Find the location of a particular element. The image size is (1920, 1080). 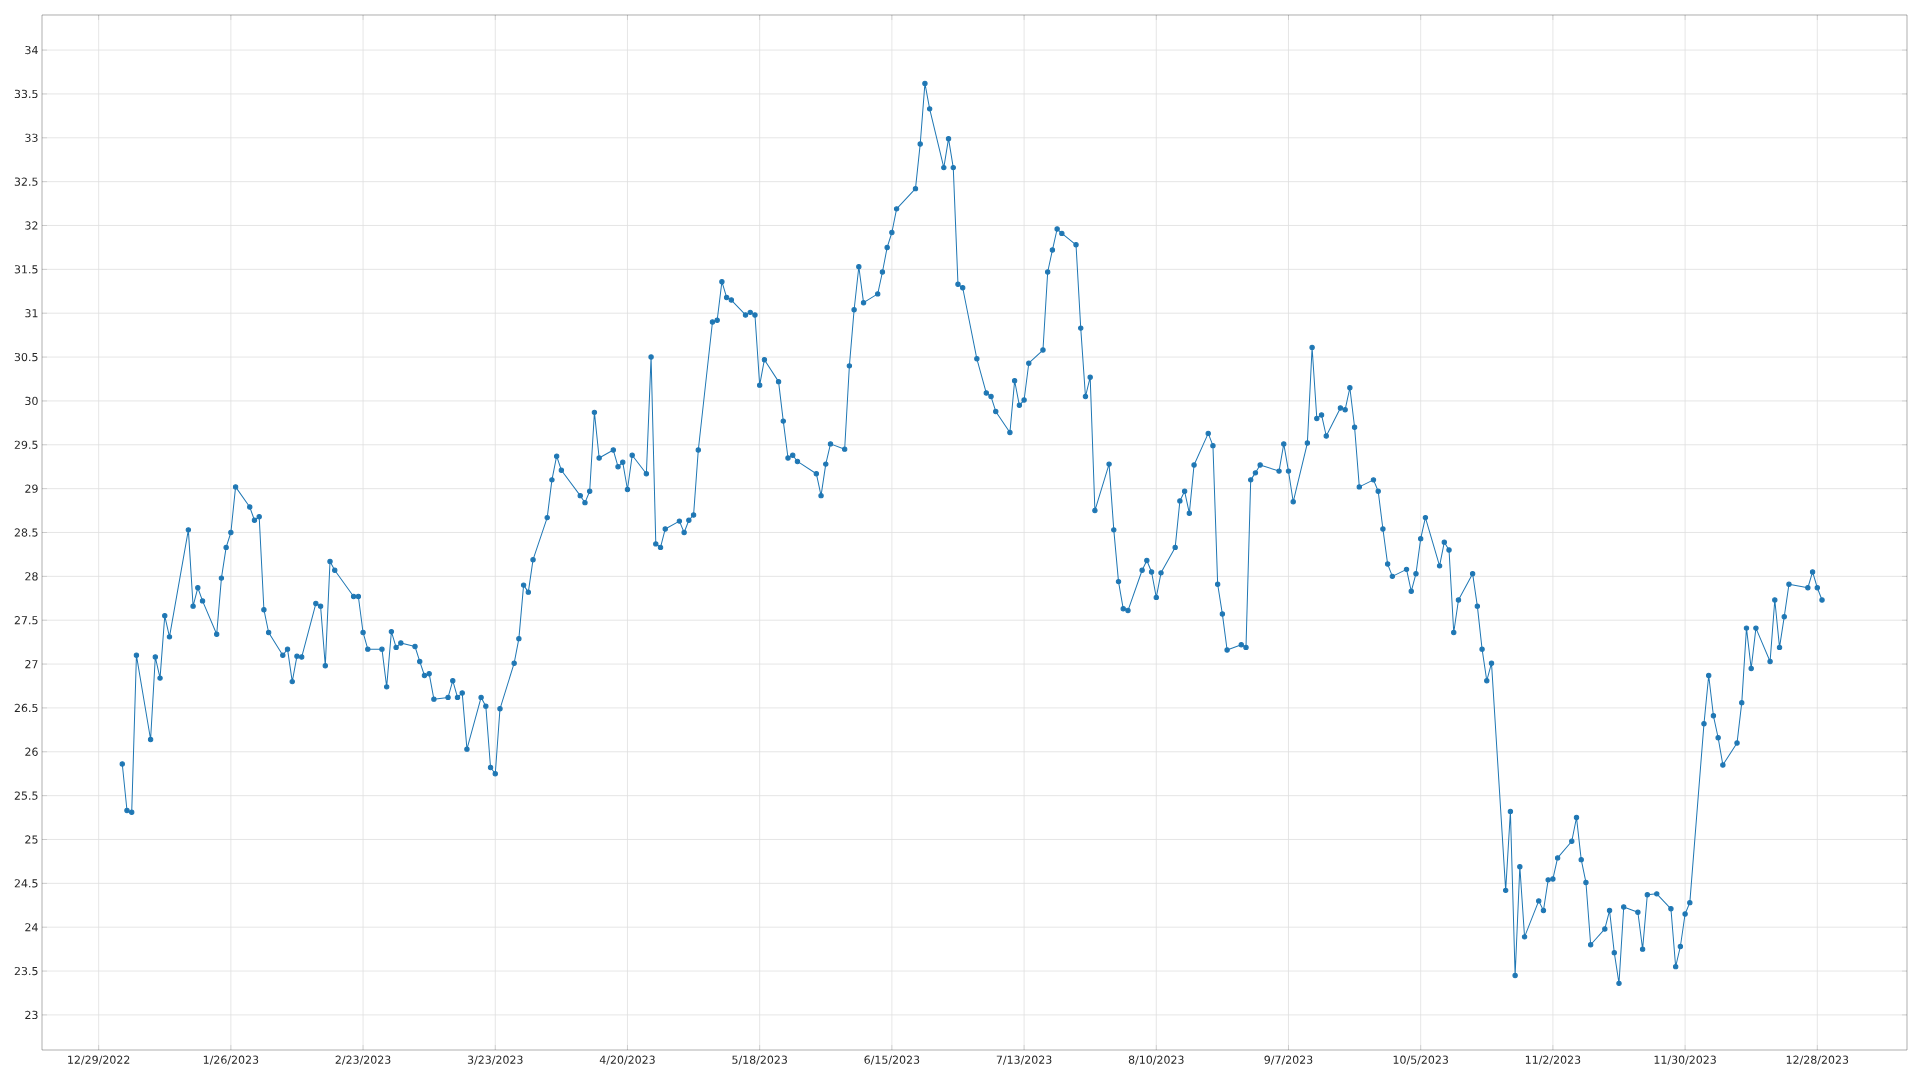

y-tick-label: 25.5 is located at coordinates (26, 795).